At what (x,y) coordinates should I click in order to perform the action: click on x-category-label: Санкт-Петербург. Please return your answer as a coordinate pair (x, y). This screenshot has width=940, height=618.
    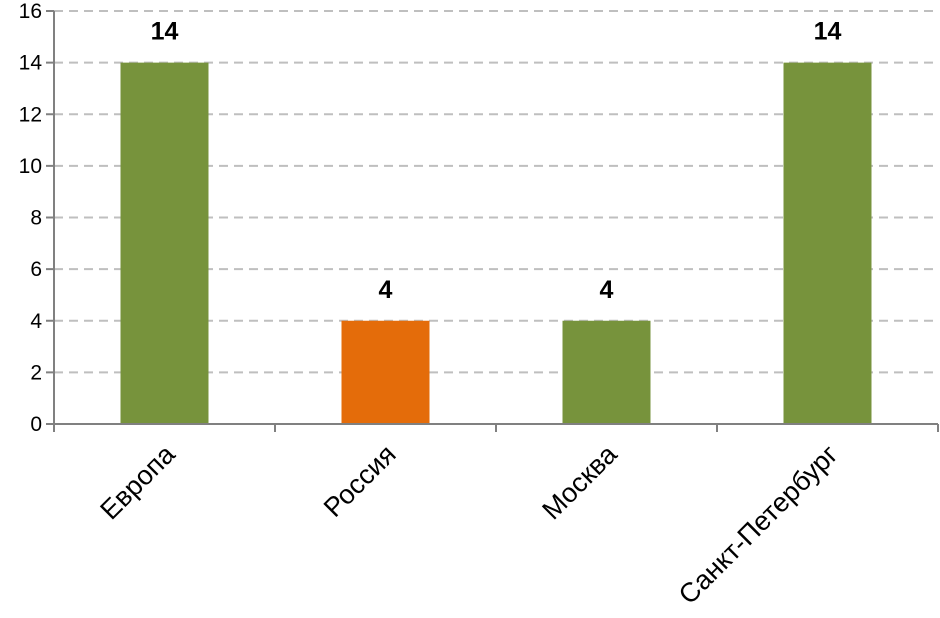
    Looking at the image, I should click on (758, 524).